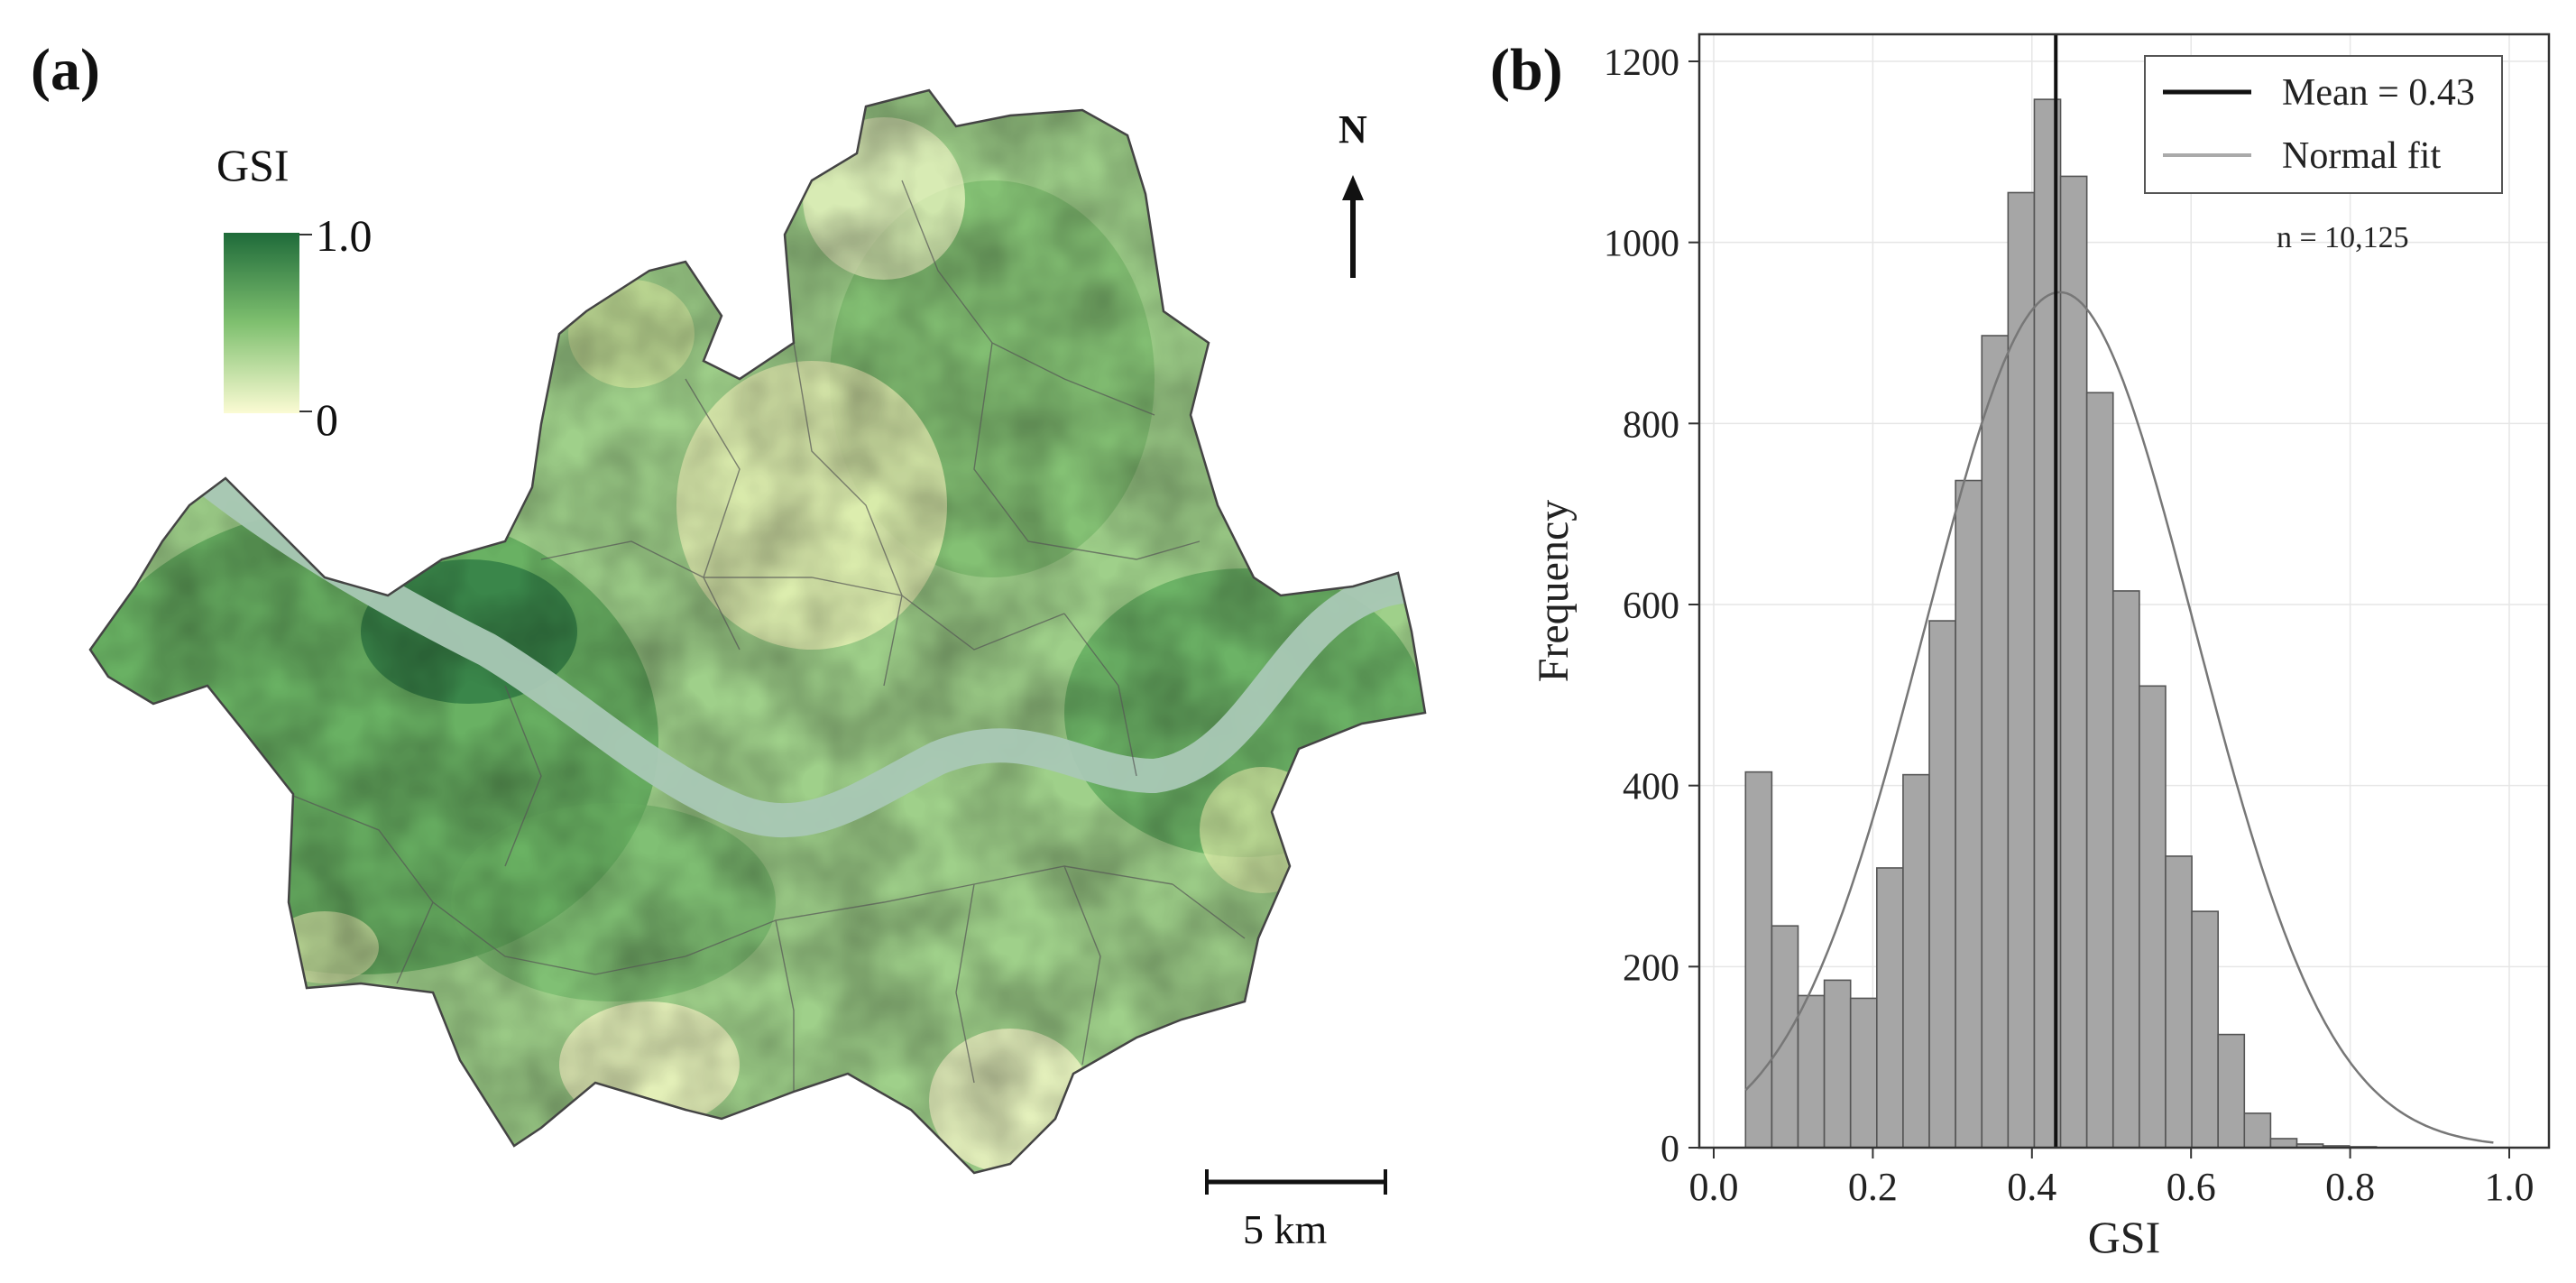 This screenshot has width=2576, height=1283. What do you see at coordinates (2112, 1179) in the screenshot?
I see `x-axis: 0.0 0.2 0.4 0.6 0.8 1.0` at bounding box center [2112, 1179].